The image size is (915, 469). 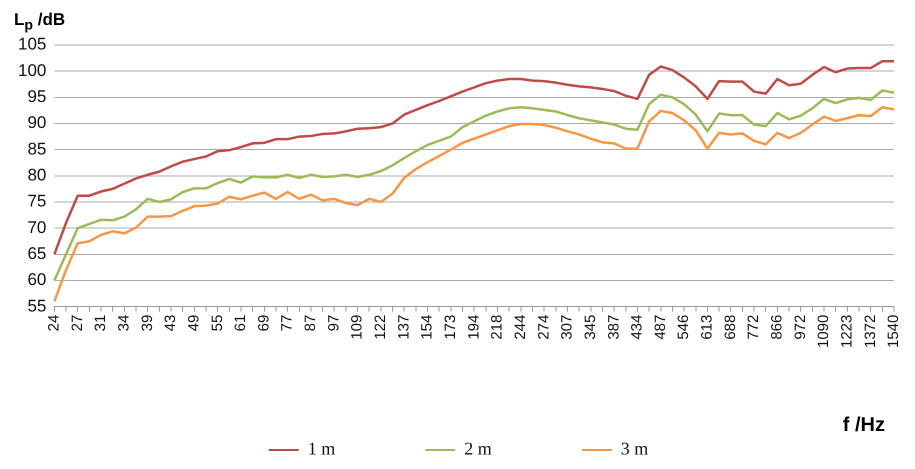 What do you see at coordinates (123, 323) in the screenshot?
I see `x-tick-label: 34` at bounding box center [123, 323].